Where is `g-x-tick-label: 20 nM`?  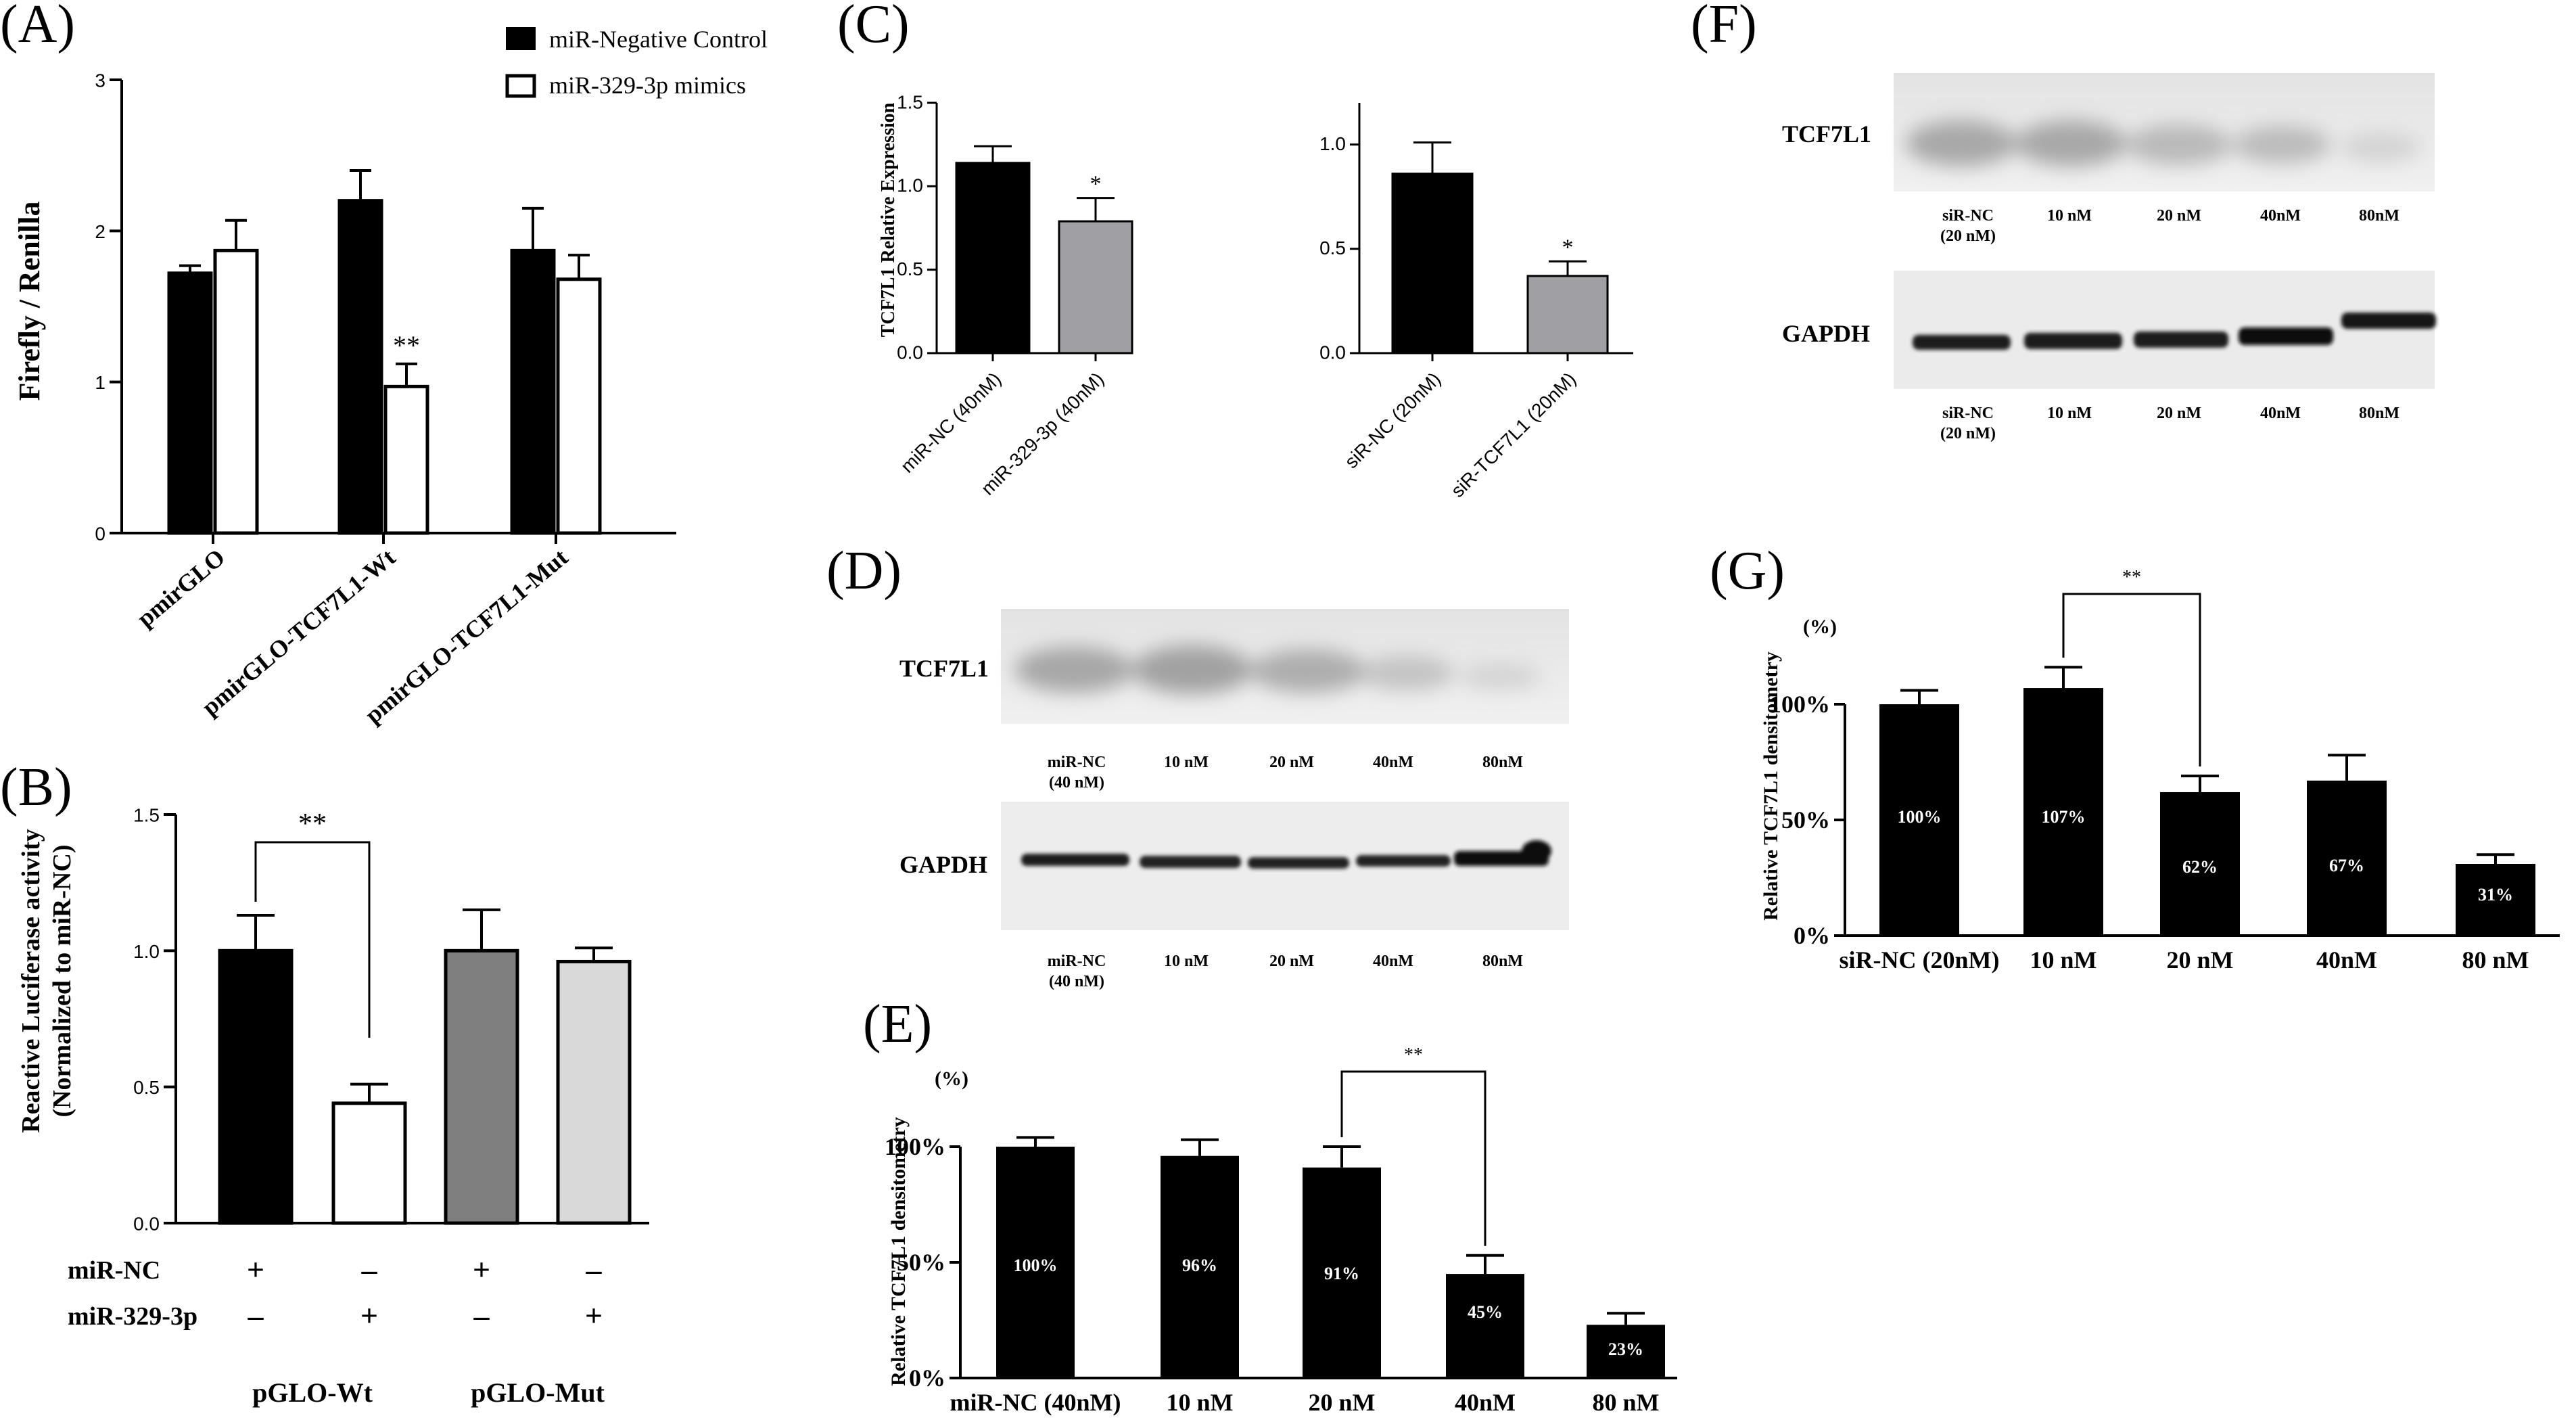
g-x-tick-label: 20 nM is located at coordinates (2200, 959).